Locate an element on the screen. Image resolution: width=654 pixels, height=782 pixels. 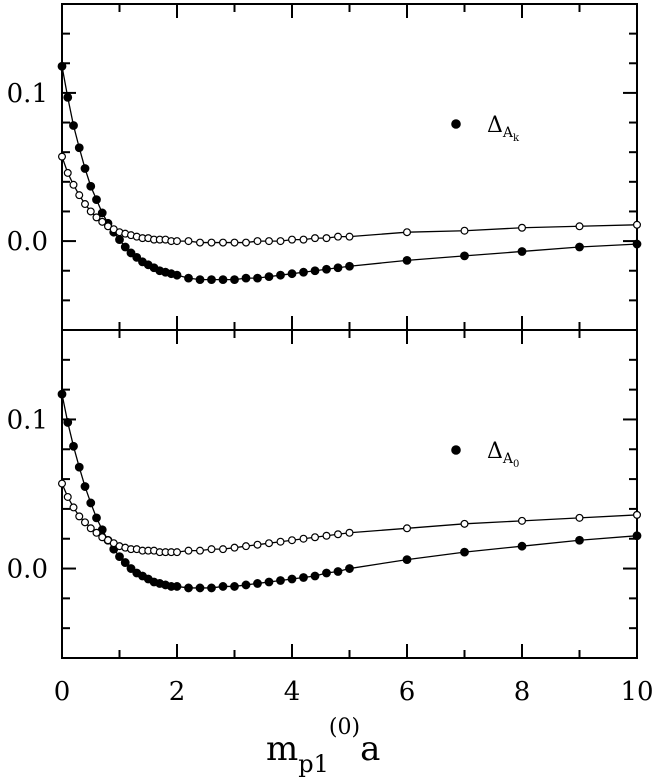
x-tick-labels: 0 2 4 6 8 10 is located at coordinates (354, 692).